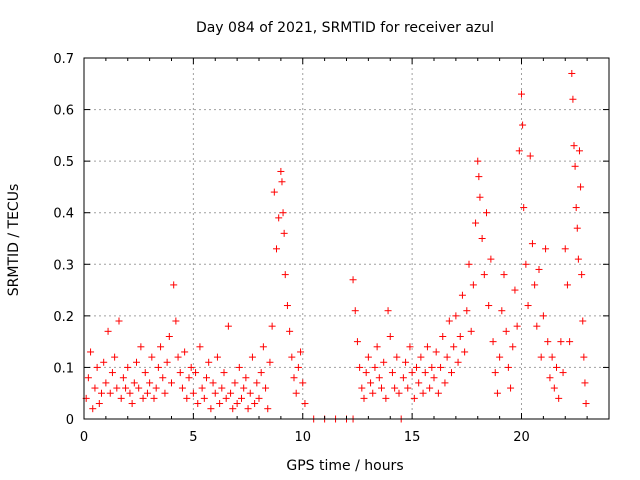  Describe the element at coordinates (63, 111) in the screenshot. I see `y-tick-label: 0.6` at that location.